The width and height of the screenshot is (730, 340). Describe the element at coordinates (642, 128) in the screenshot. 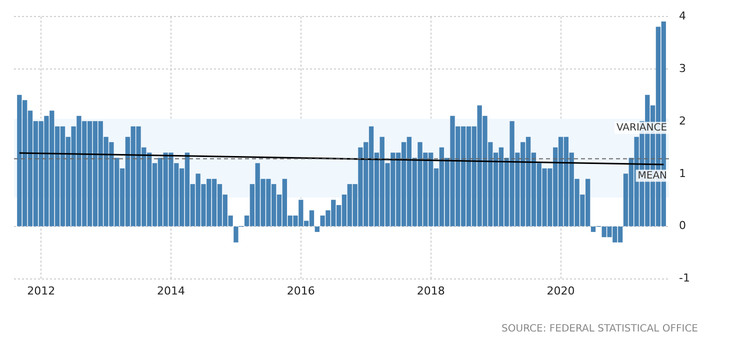

I see `band-label: VARIANCE` at that location.